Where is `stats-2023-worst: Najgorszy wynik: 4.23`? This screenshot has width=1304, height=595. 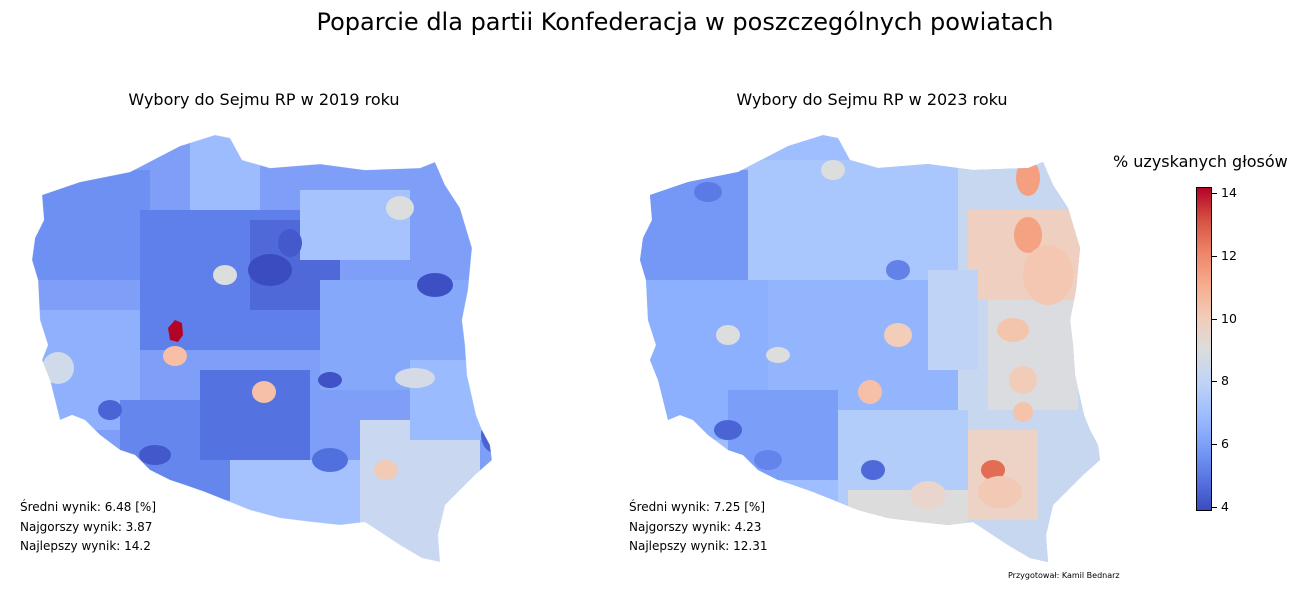
stats-2023-worst: Najgorszy wynik: 4.23 is located at coordinates (695, 526).